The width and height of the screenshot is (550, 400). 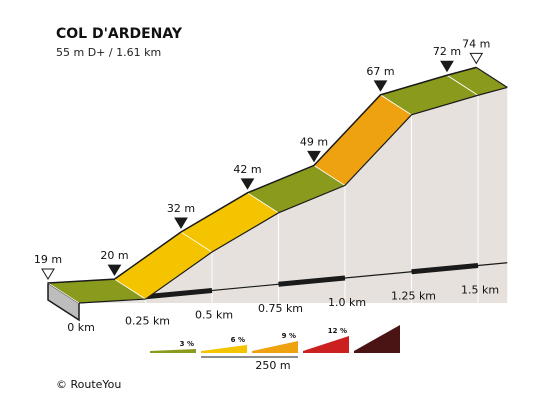 I want to click on distance-label: 0 km, so click(x=81, y=327).